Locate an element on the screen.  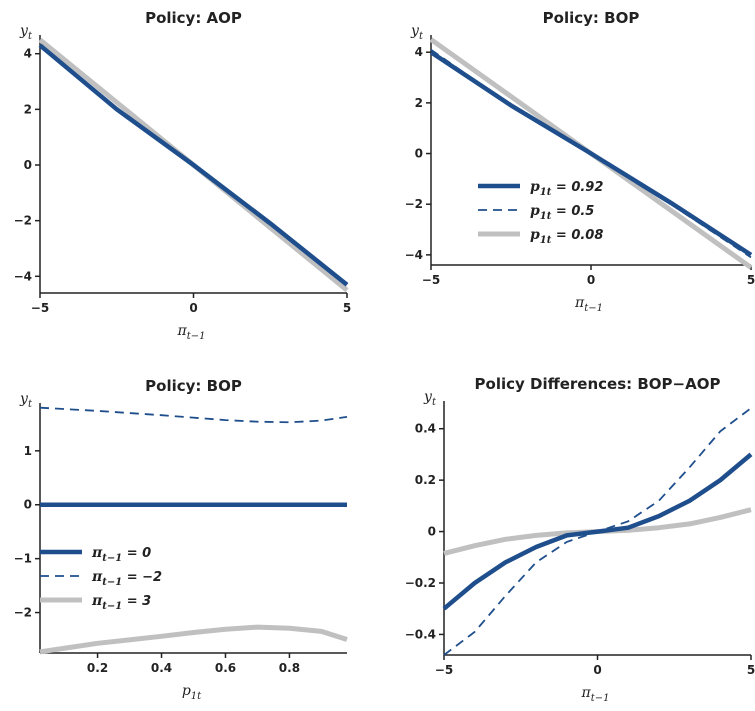
y-tick-label: −0.4 is located at coordinates (420, 634).